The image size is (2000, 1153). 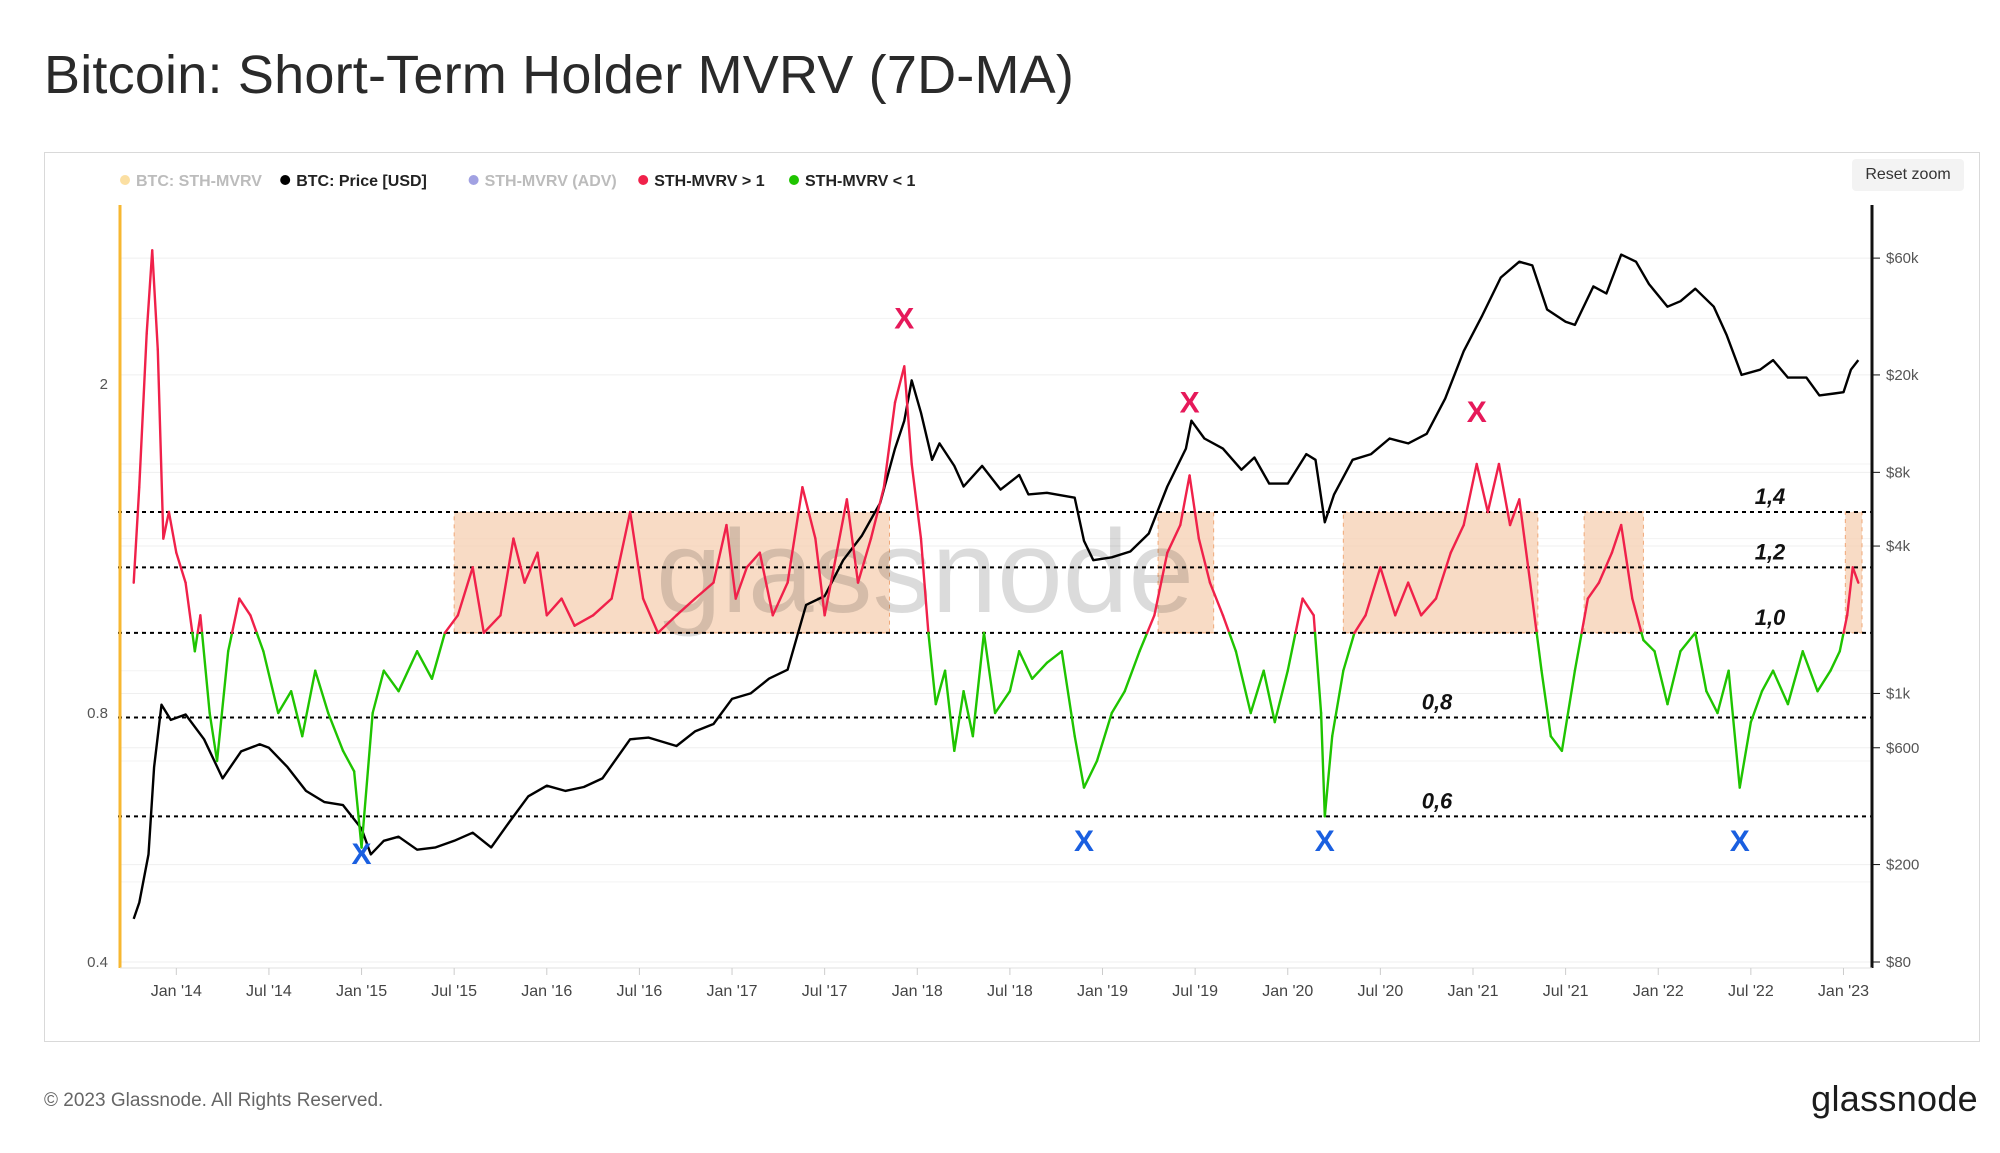 What do you see at coordinates (1898, 962) in the screenshot?
I see `y-right-tick-label: $80` at bounding box center [1898, 962].